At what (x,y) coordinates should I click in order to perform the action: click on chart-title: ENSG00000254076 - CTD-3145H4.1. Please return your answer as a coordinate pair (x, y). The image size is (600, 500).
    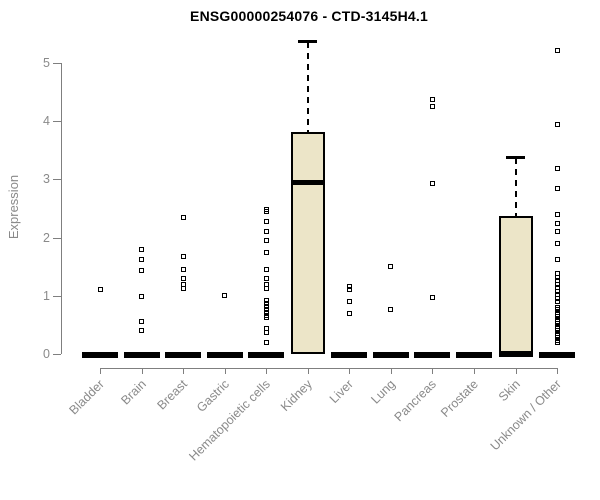
    Looking at the image, I should click on (309, 16).